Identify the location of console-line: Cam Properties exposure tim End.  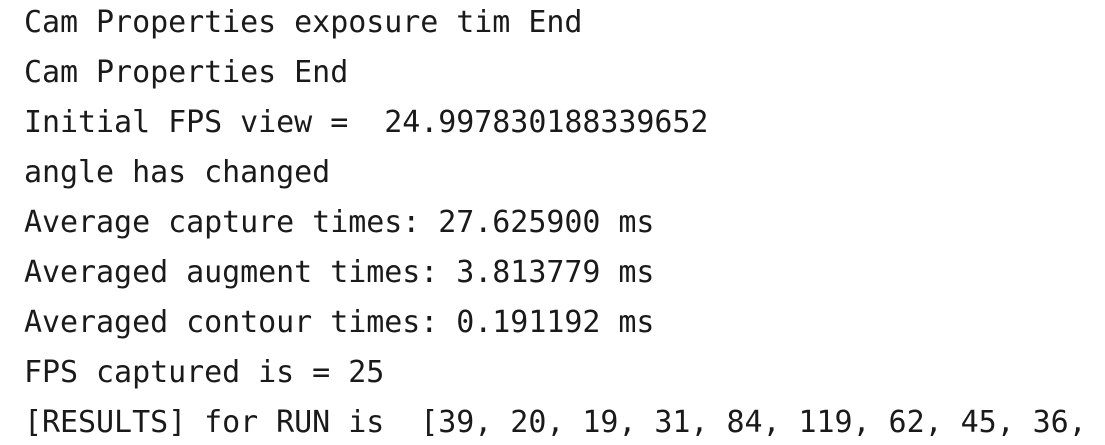
(303, 22).